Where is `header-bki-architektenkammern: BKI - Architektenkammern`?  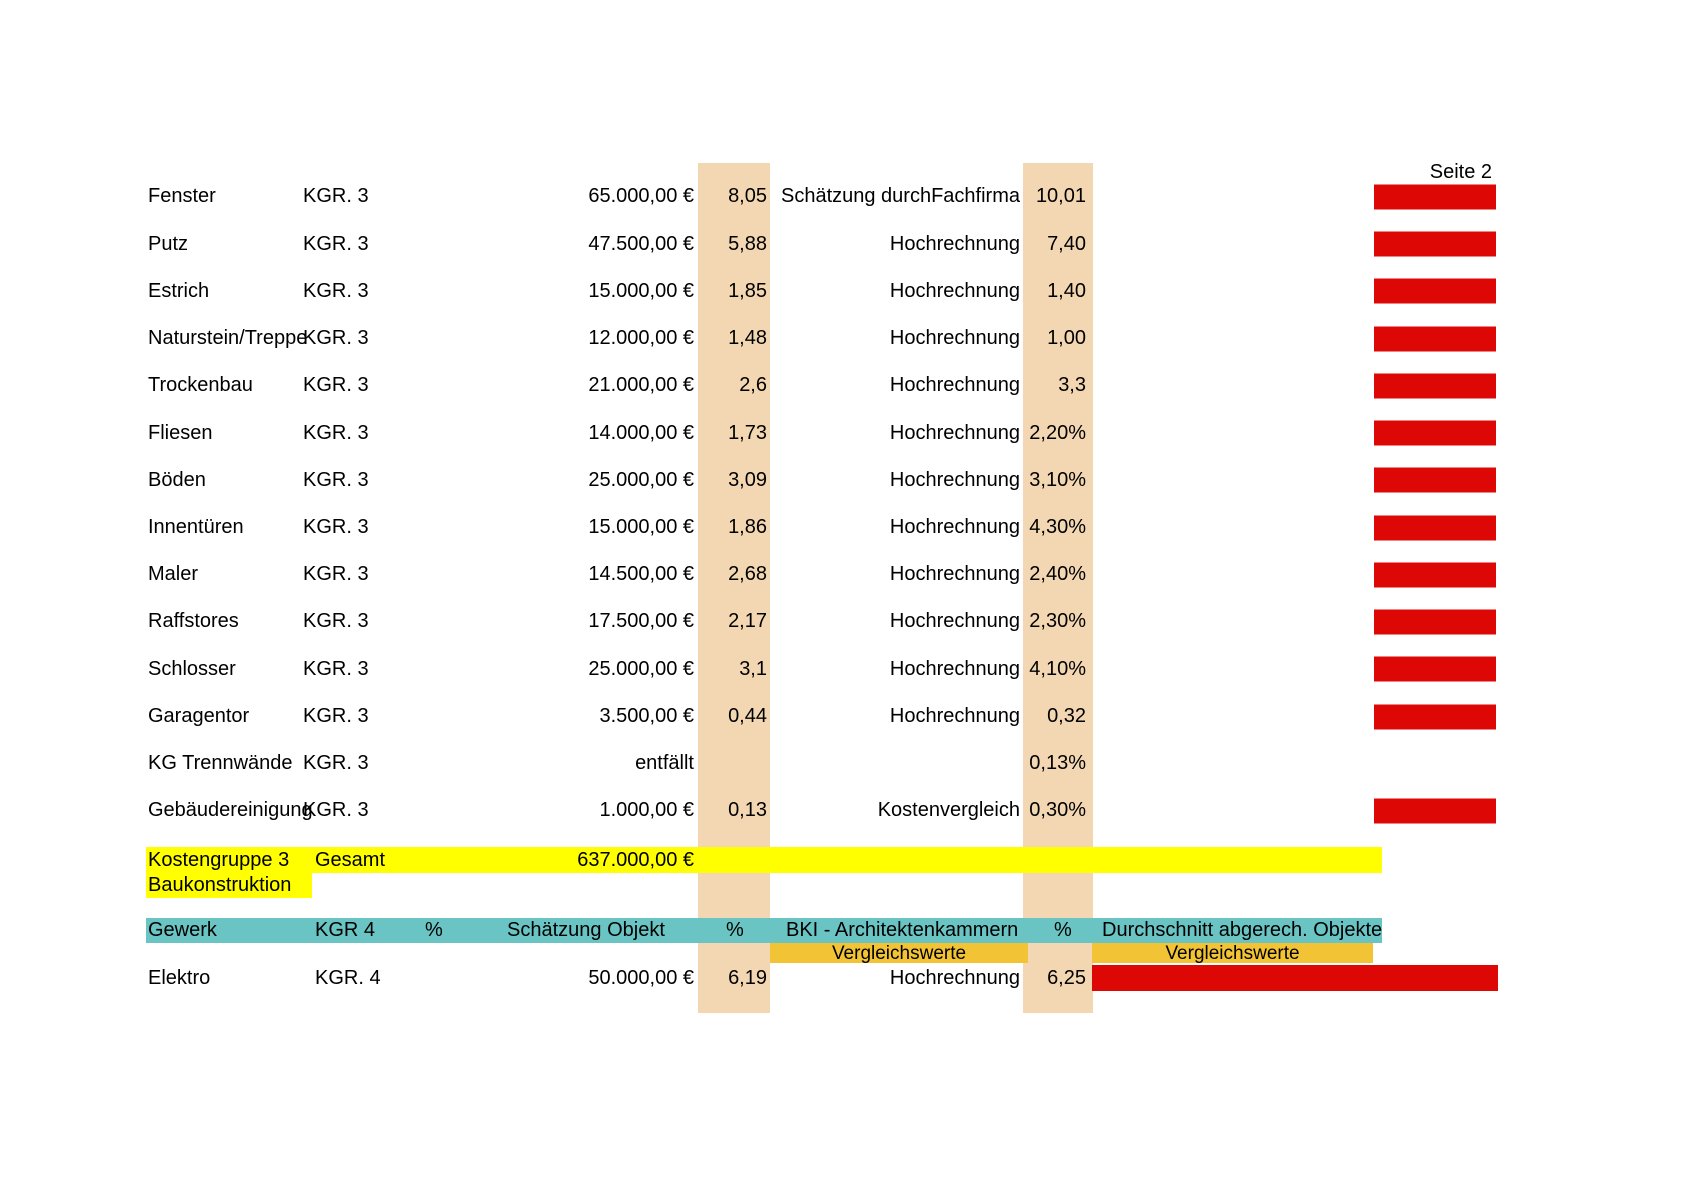 header-bki-architektenkammern: BKI - Architektenkammern is located at coordinates (902, 930).